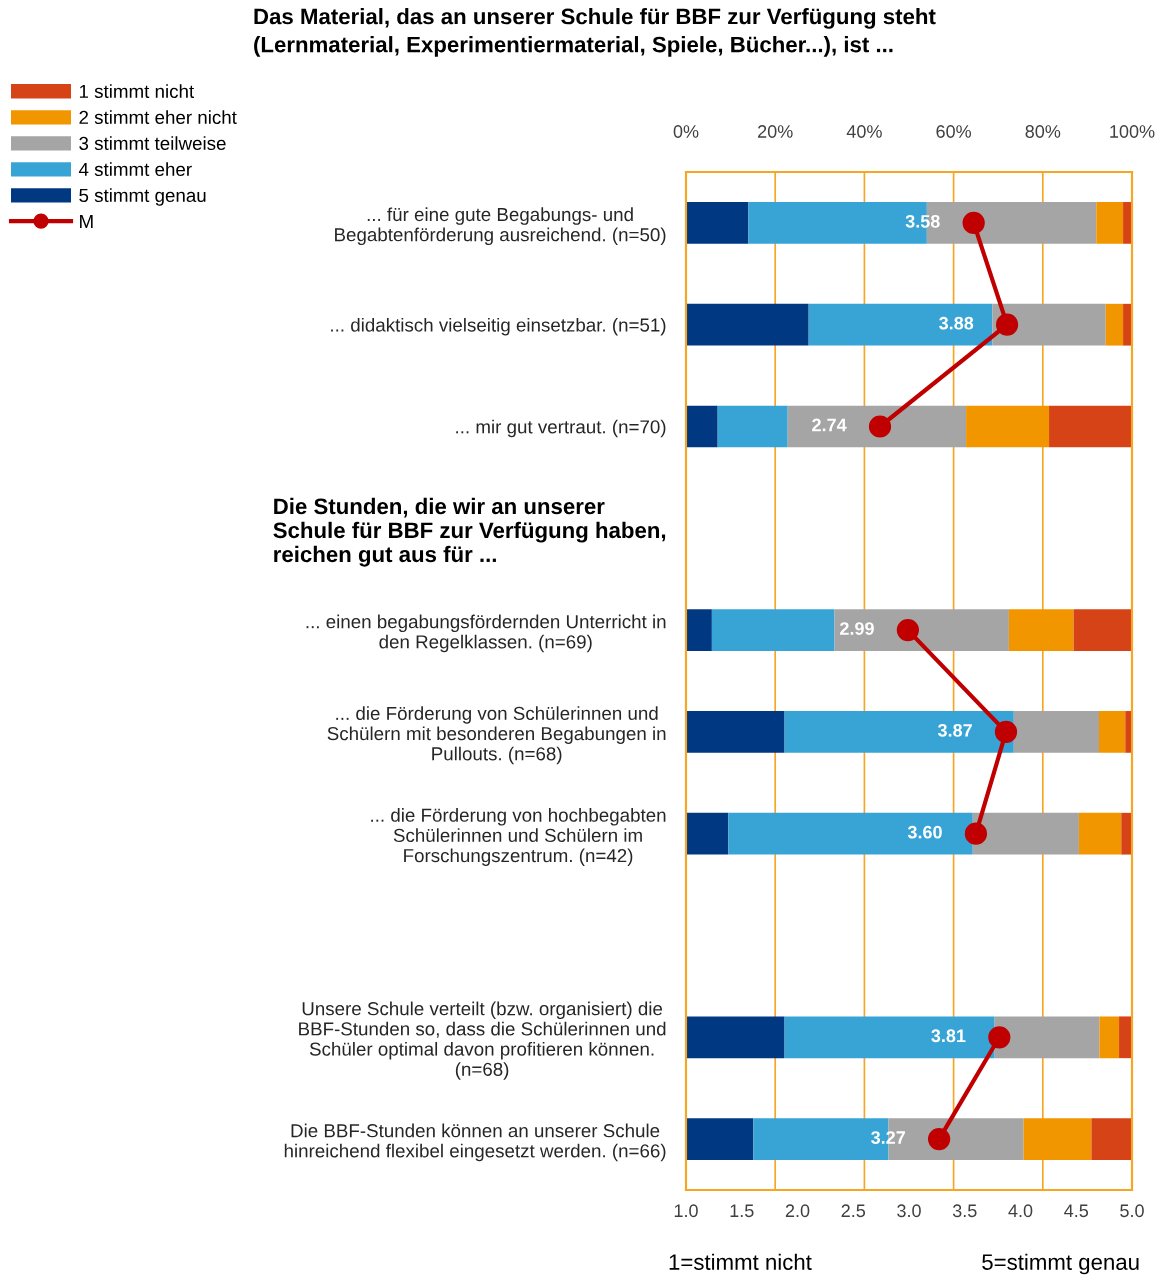 The width and height of the screenshot is (1172, 1277). What do you see at coordinates (500, 226) in the screenshot?
I see `y-tick-label: ... für eine gute Begabungs- und Begabtenförderung ausreichend. (n=50)` at bounding box center [500, 226].